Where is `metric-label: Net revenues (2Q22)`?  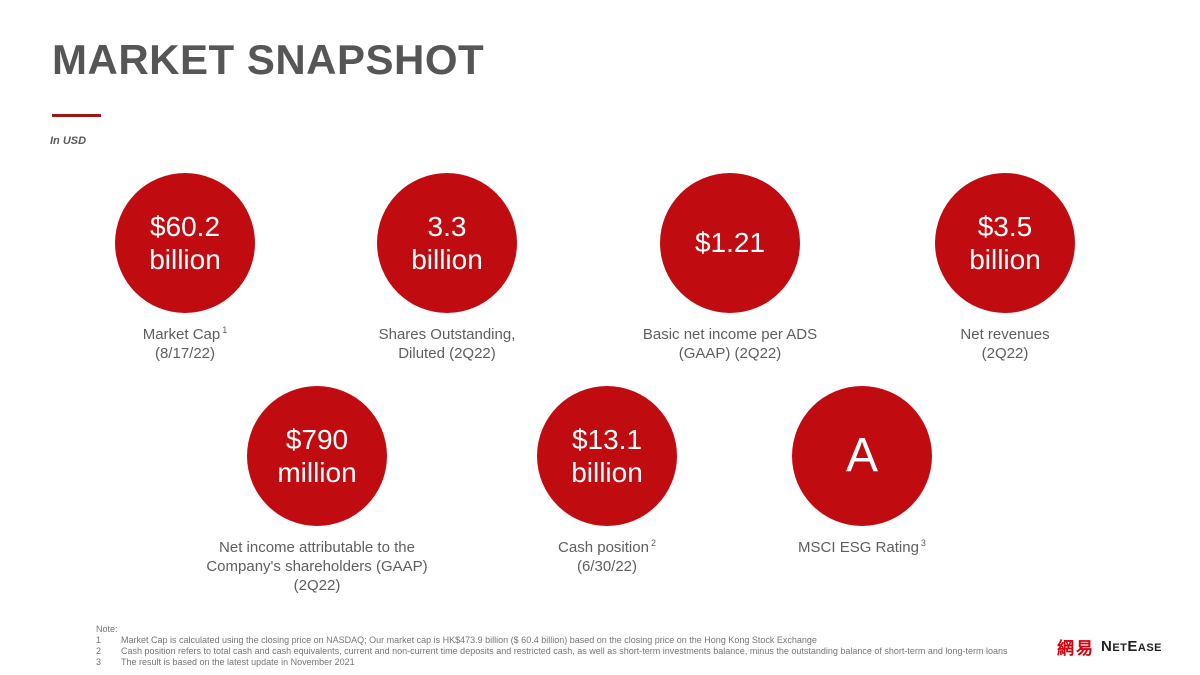 metric-label: Net revenues (2Q22) is located at coordinates (1005, 344).